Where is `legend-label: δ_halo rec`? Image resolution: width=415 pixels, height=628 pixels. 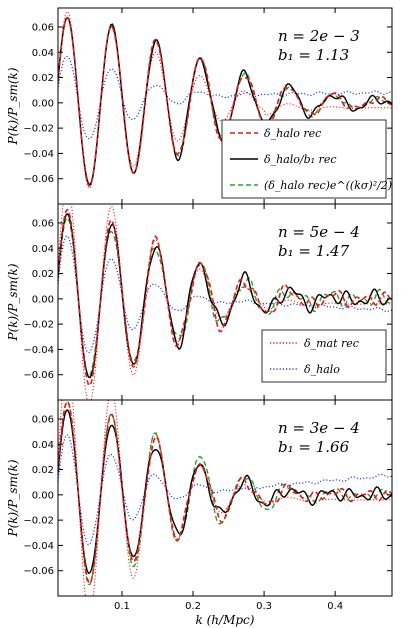 legend-label: δ_halo rec is located at coordinates (292, 133).